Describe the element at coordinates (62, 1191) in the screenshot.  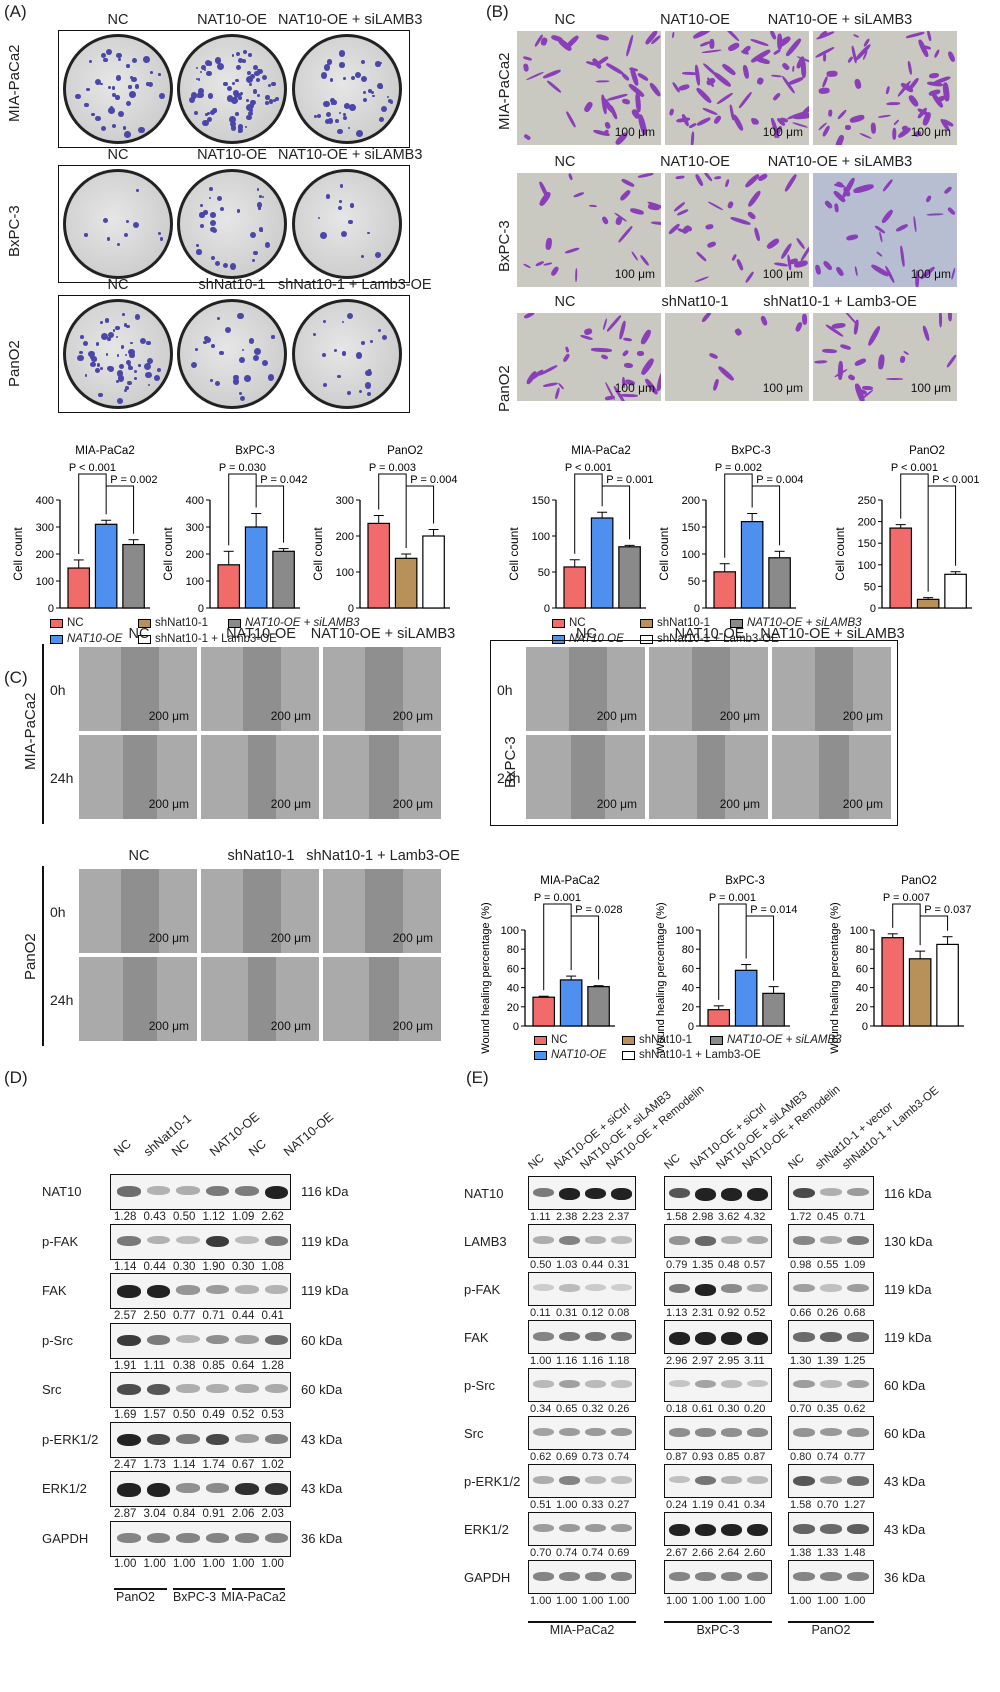
I see `protein-name: NAT10` at that location.